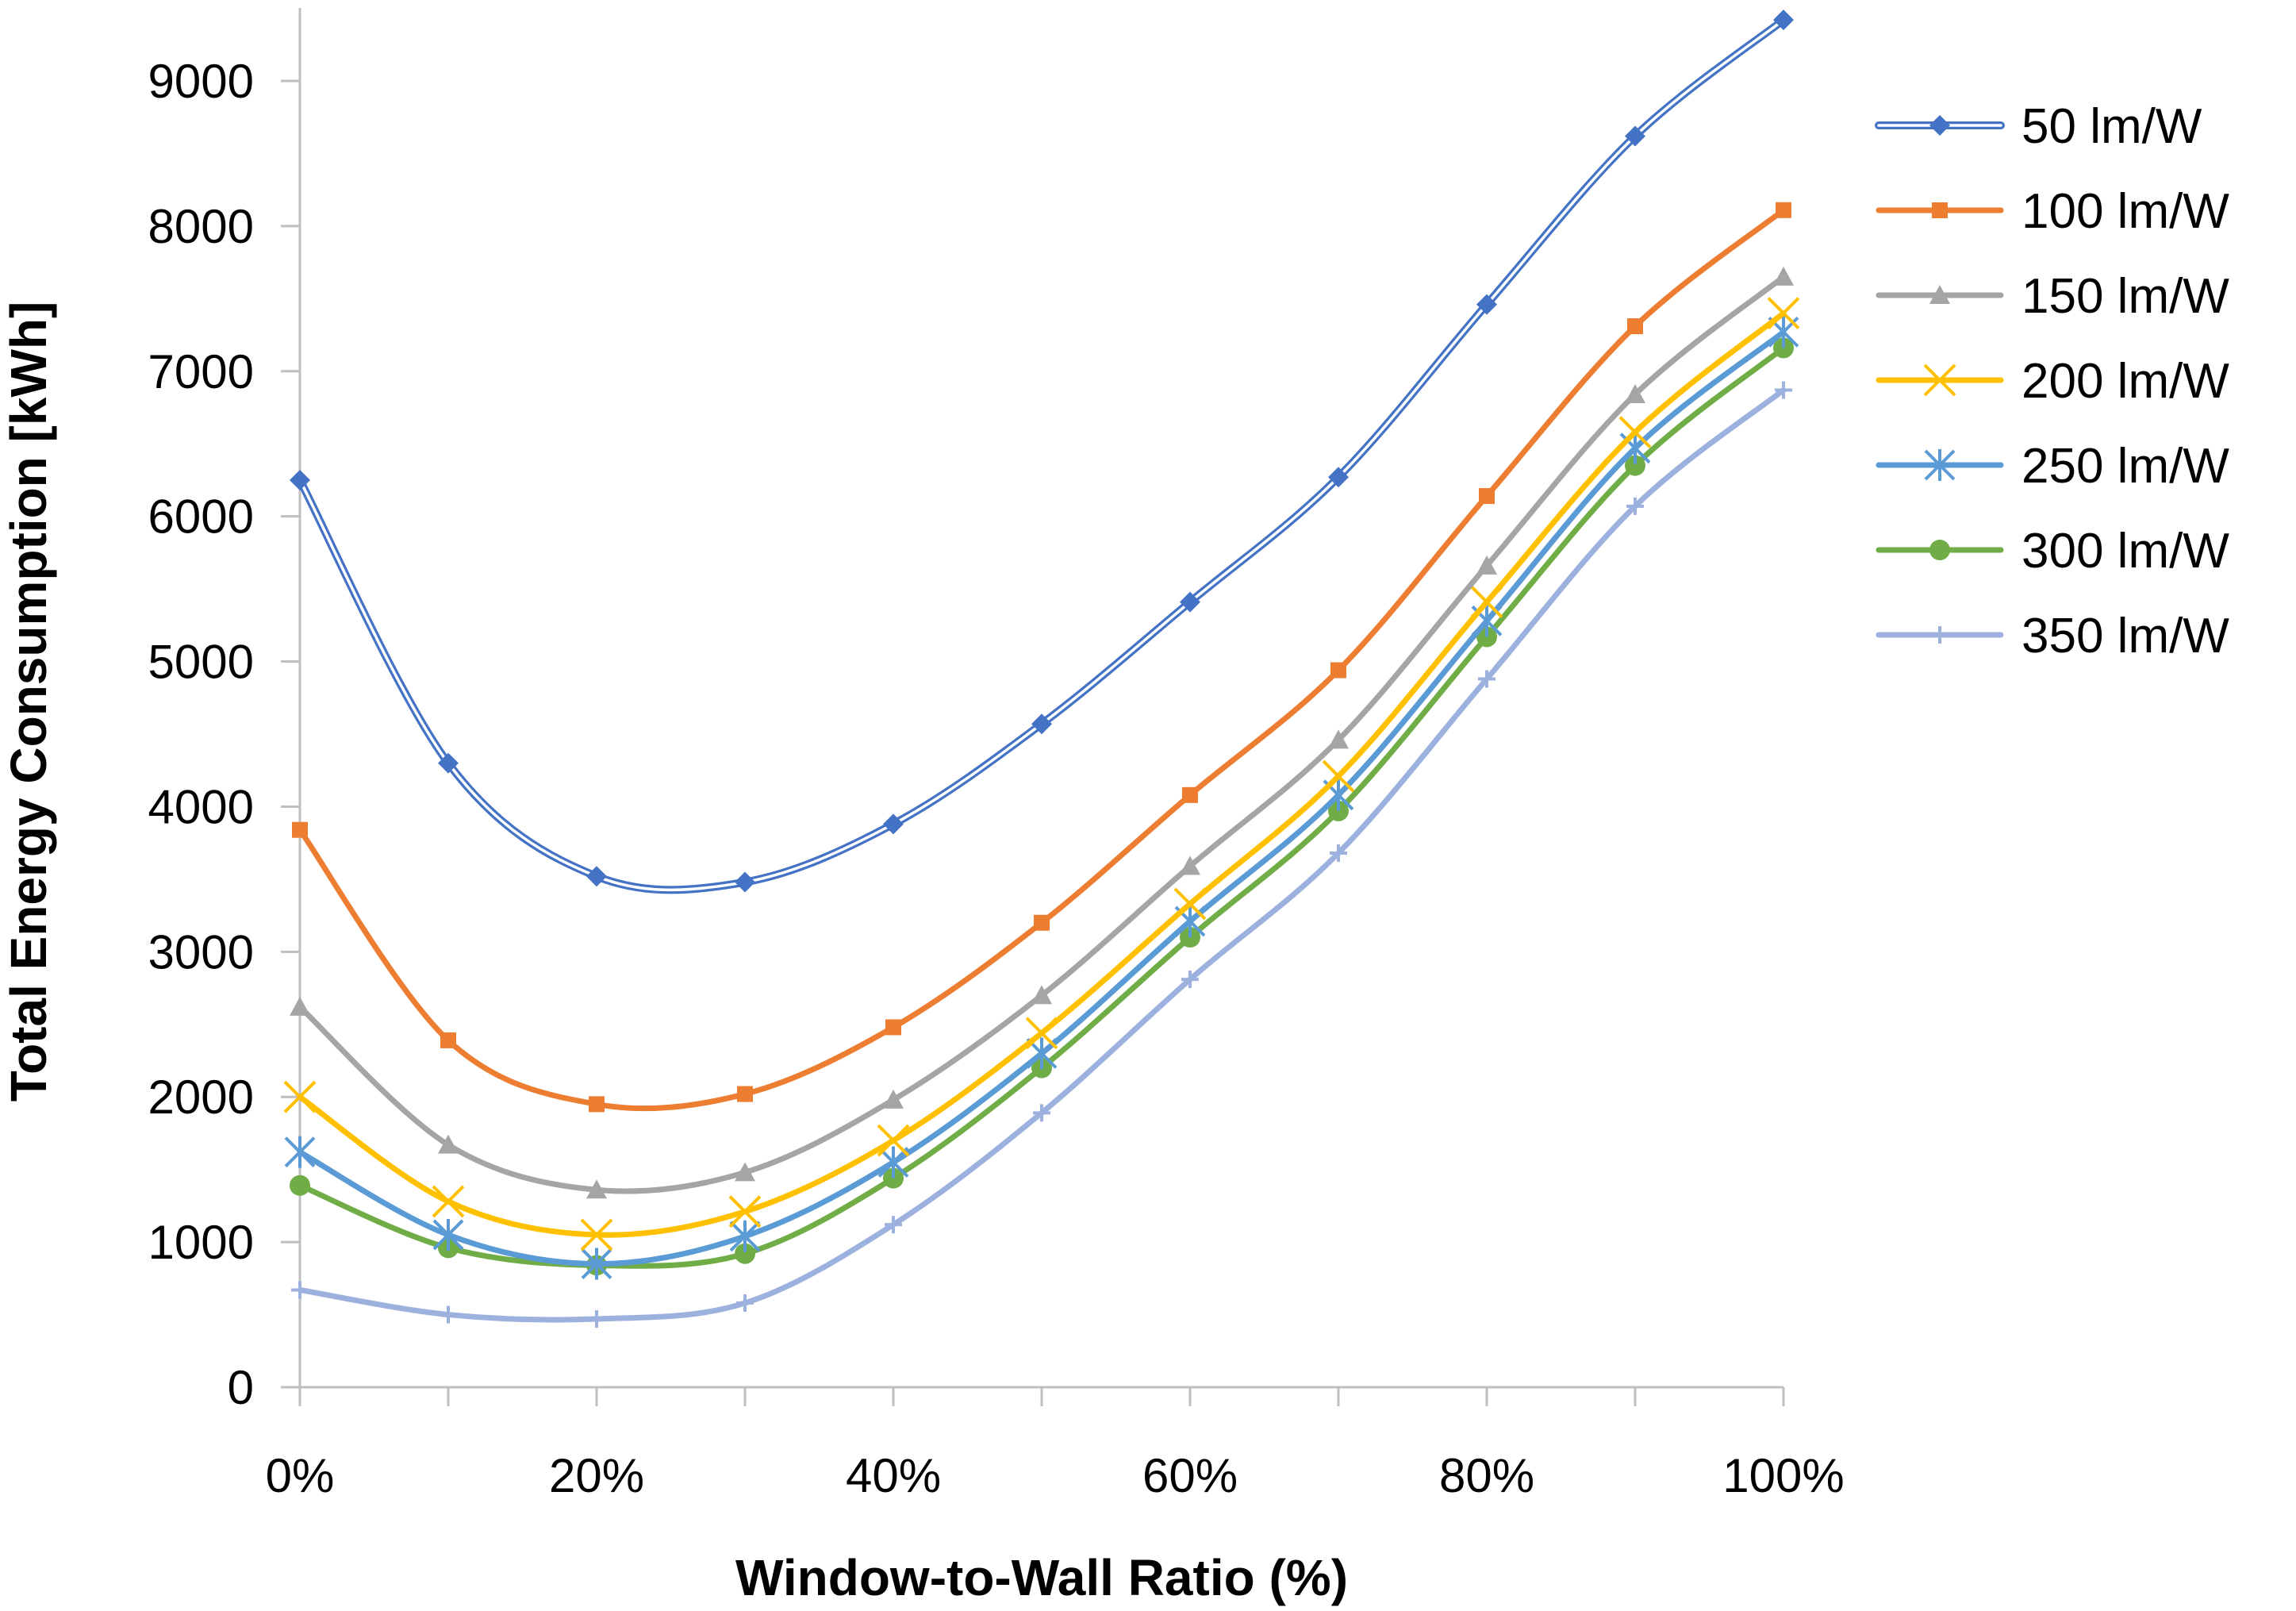 The image size is (2296, 1611). I want to click on legend-item-200-lm-w: 200 lm/W, so click(2052, 381).